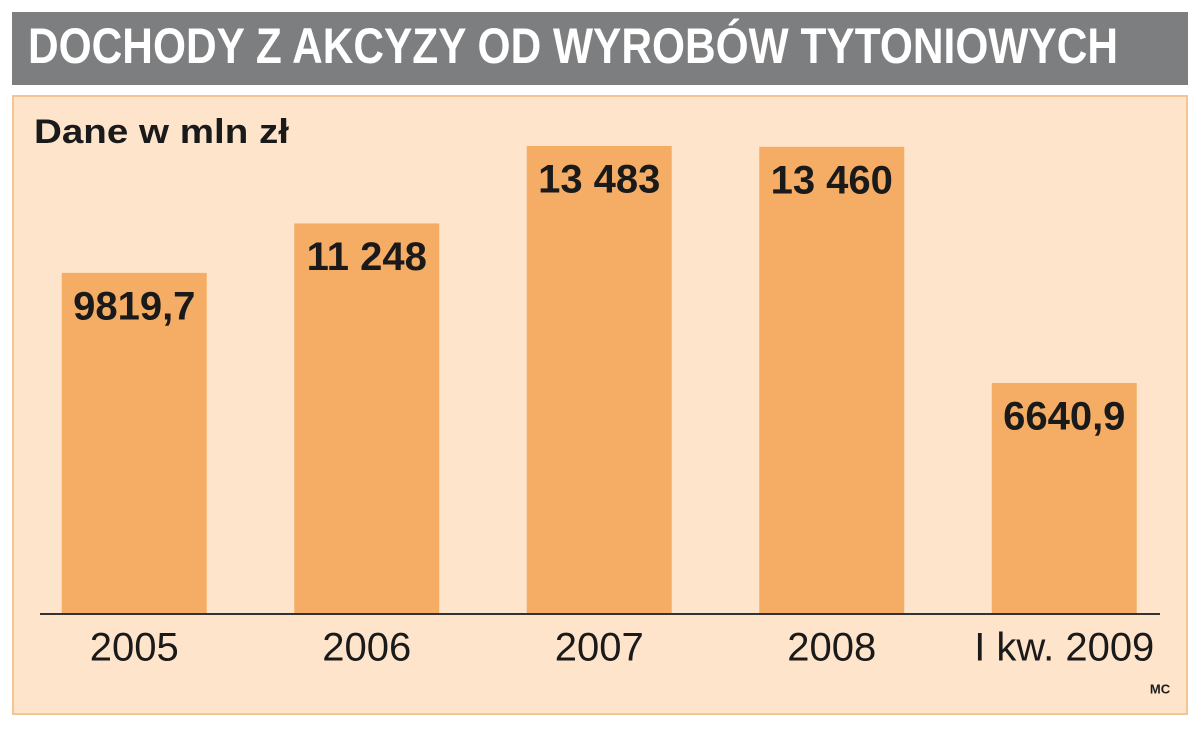 The image size is (1200, 734). I want to click on subtitle: Dane w mln zł, so click(162, 132).